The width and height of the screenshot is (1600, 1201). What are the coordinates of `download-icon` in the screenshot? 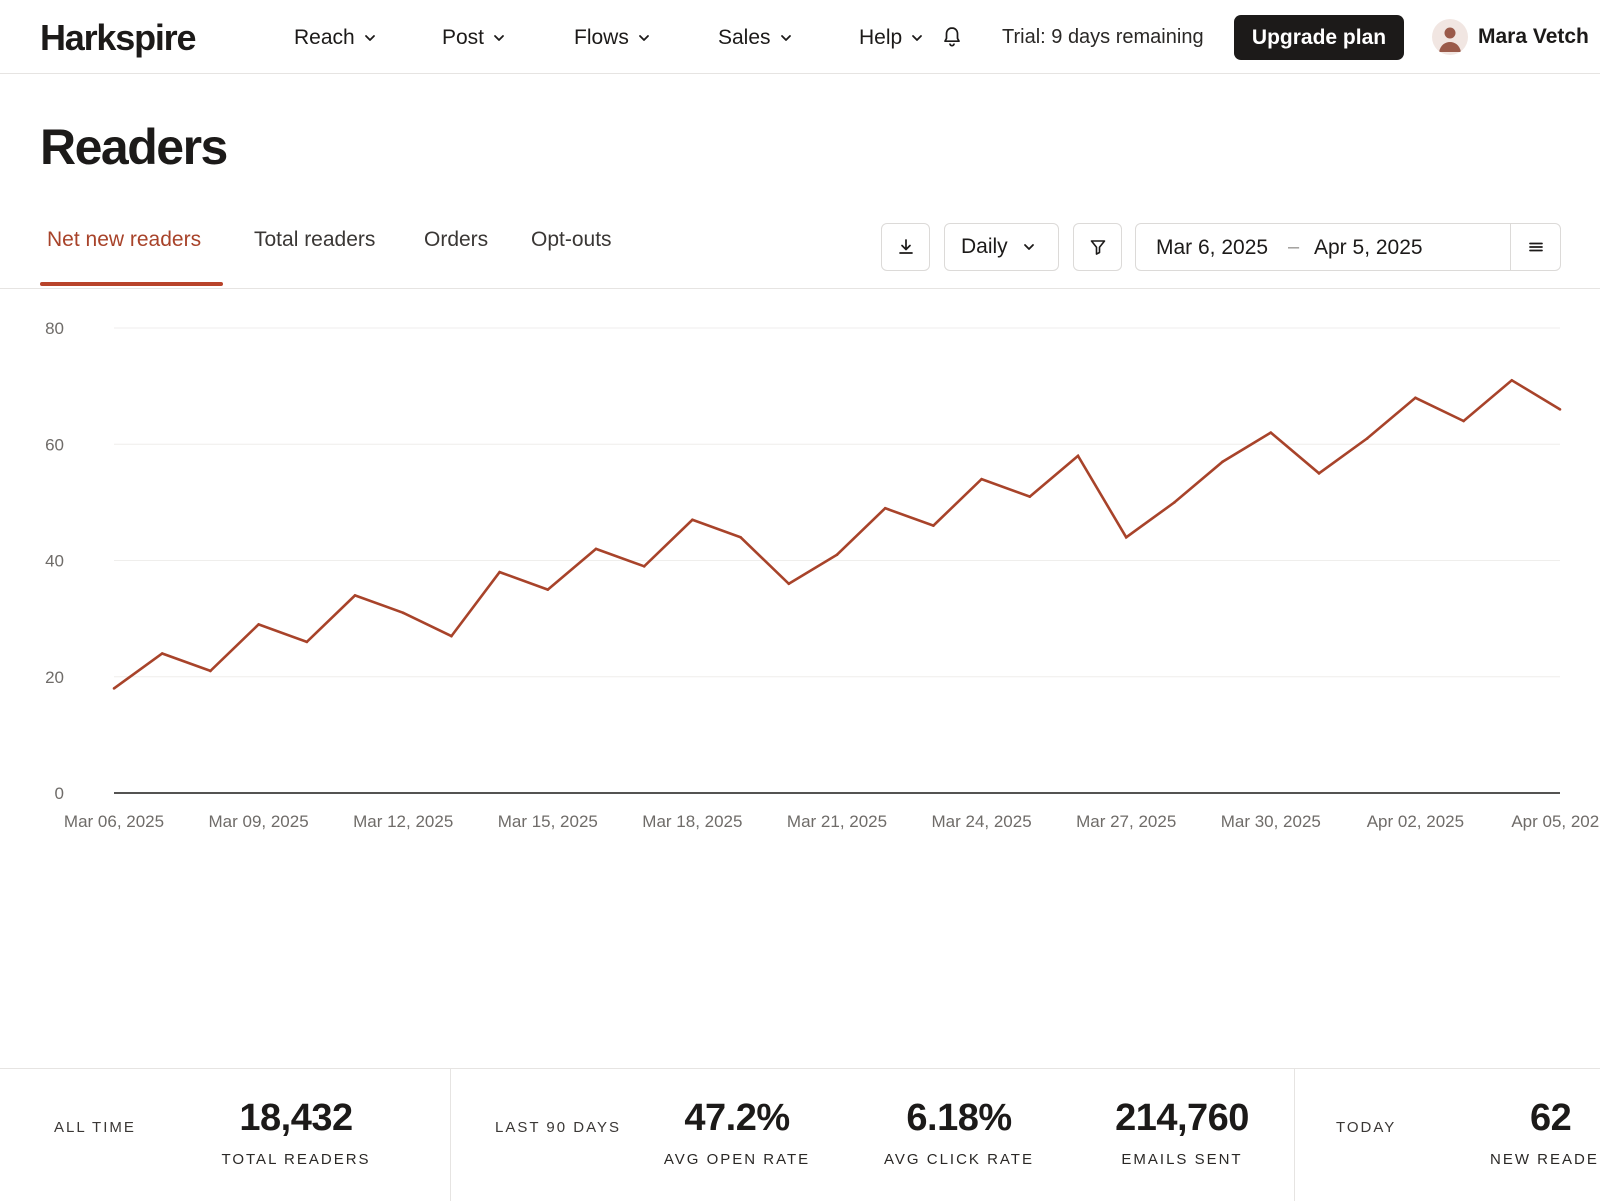 It's located at (905, 246).